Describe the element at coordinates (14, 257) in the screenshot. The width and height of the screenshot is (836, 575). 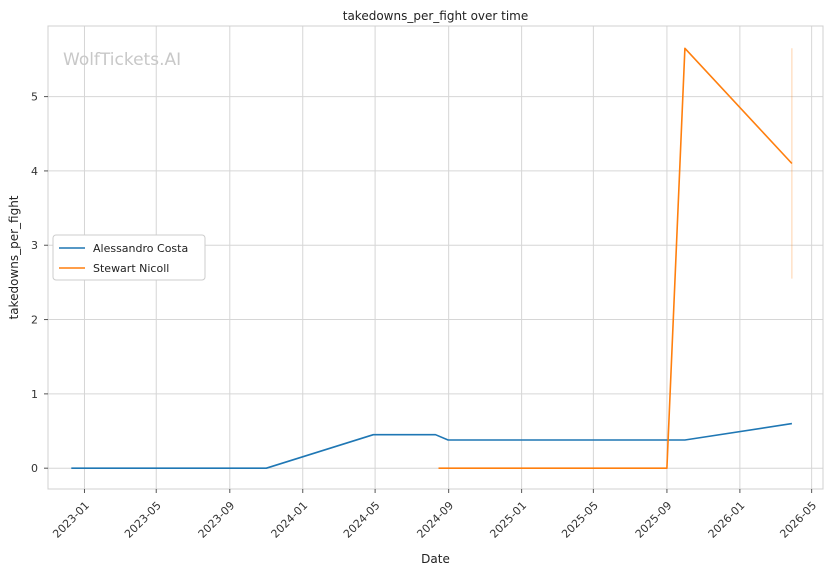
I see `y-axis-label: takedowns_per_fight` at that location.